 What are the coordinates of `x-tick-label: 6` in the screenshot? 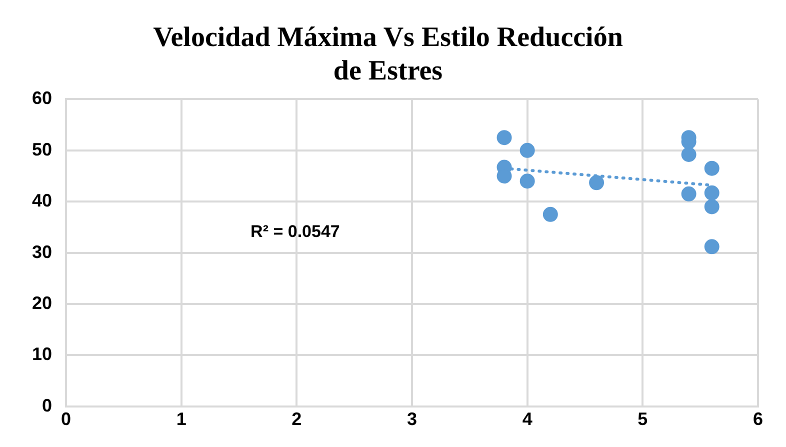 It's located at (758, 419).